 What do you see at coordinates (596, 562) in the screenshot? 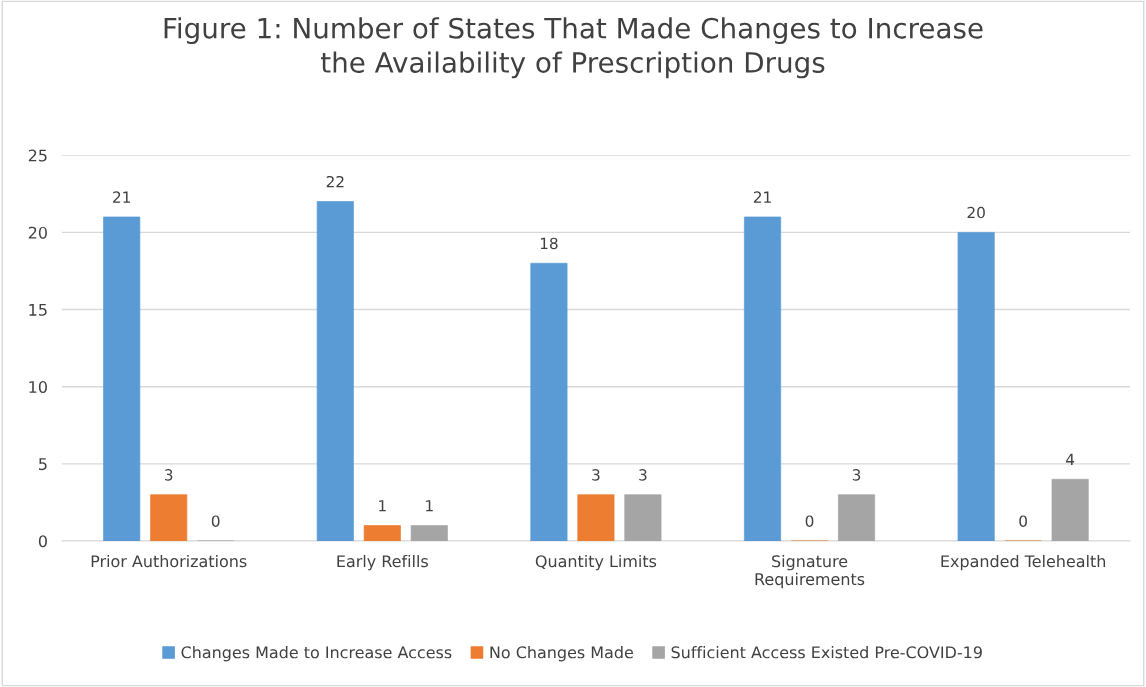
I see `x-tick-label: Quantity Limits` at bounding box center [596, 562].